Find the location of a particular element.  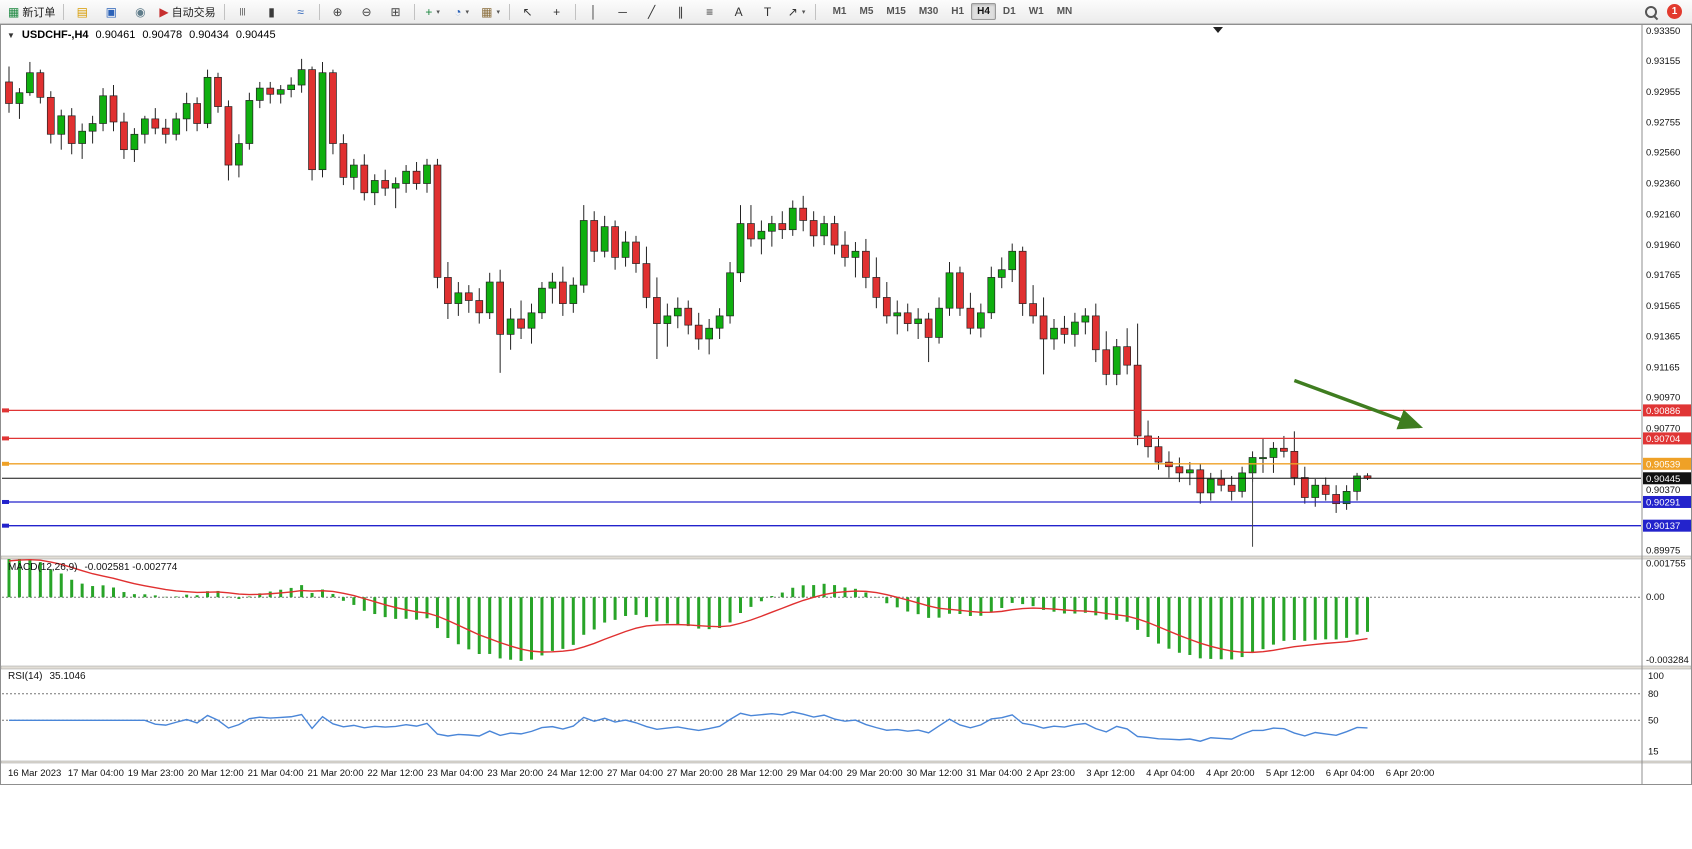

rsi-readout: 35.1046 is located at coordinates (67, 676).